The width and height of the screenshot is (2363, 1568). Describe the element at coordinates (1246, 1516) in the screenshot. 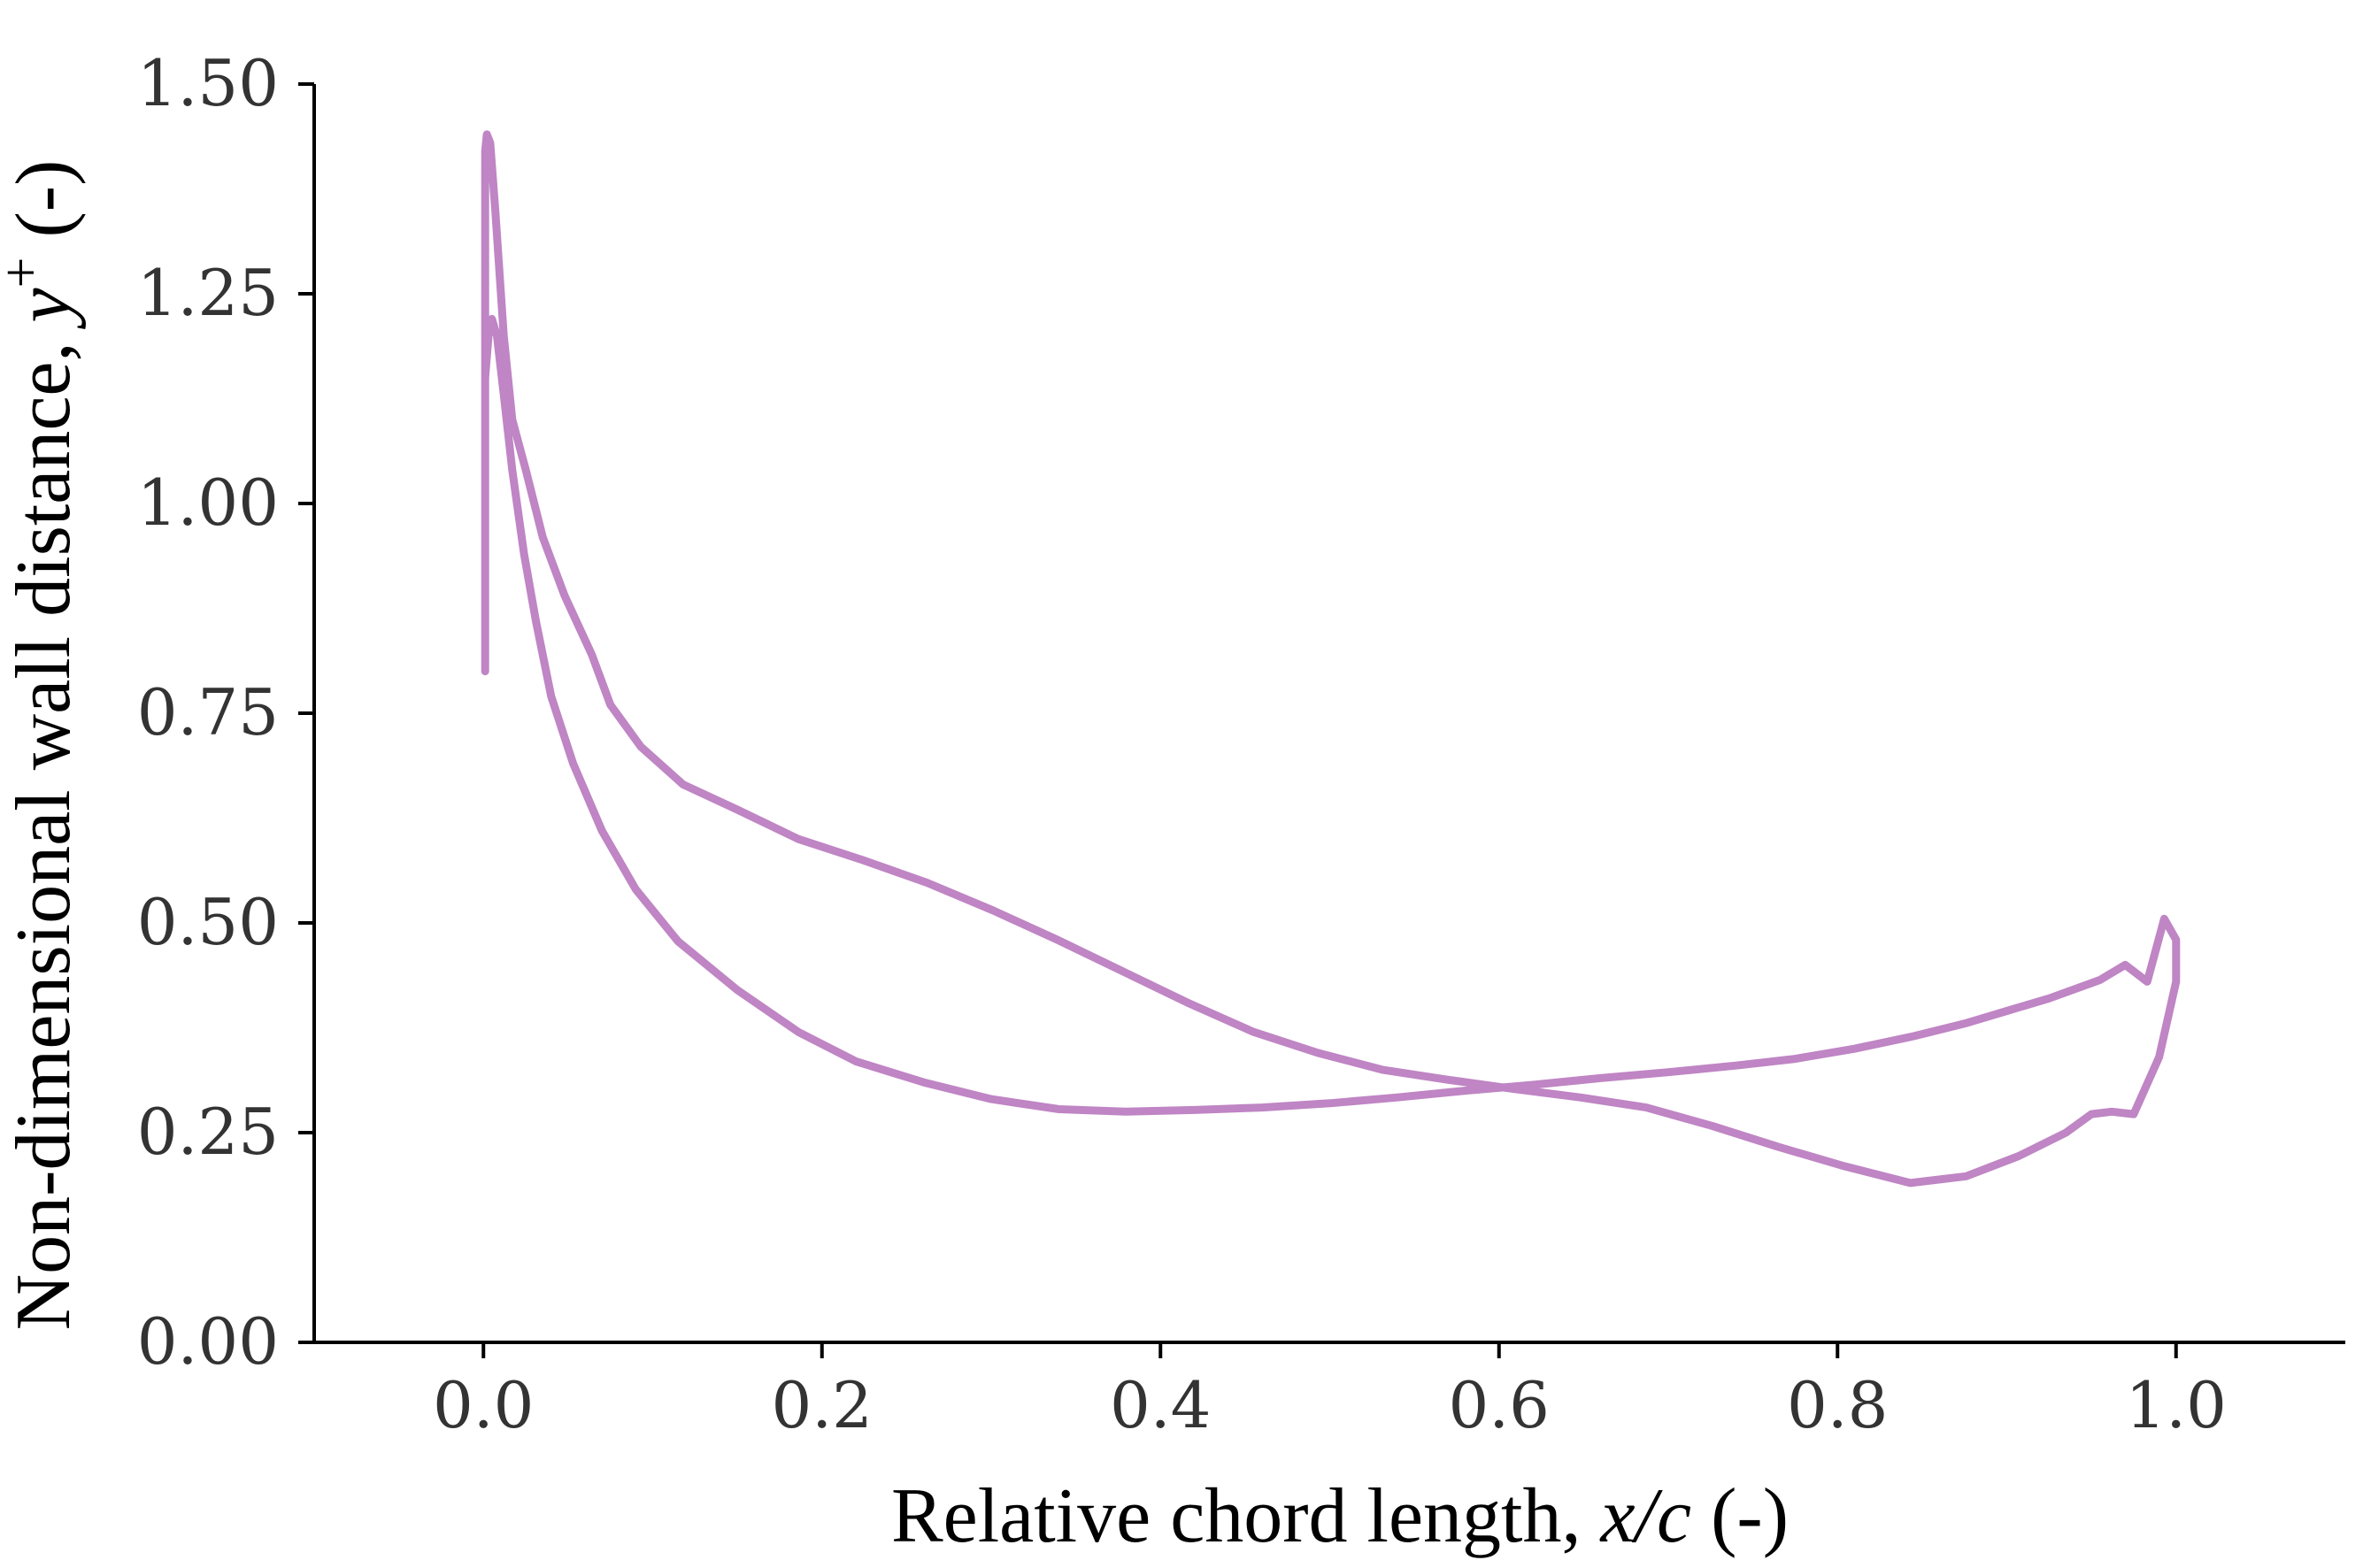

I see `x-axis-label-prefix: Relative chord length,` at that location.